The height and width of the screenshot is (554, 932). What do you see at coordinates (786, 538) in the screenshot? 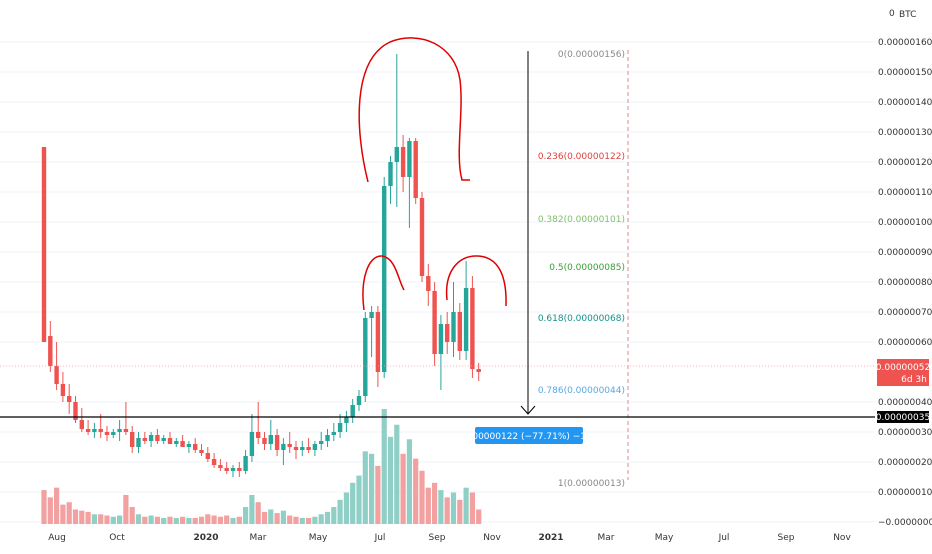
I see `time-tick-label: Sep` at bounding box center [786, 538].